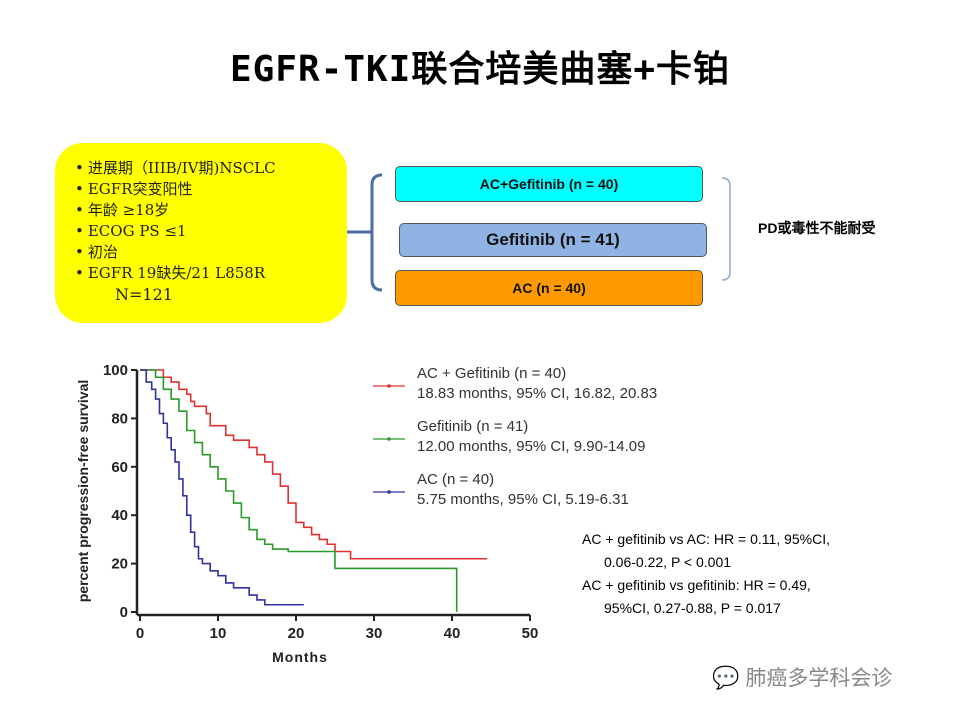 The width and height of the screenshot is (960, 720). I want to click on criteria-item: 进展期（IIIB/IV期)NSCLC, so click(211, 168).